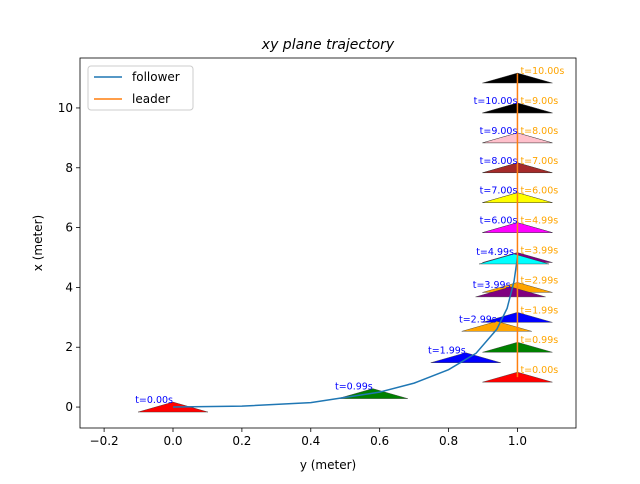 This screenshot has width=640, height=484. What do you see at coordinates (539, 340) in the screenshot?
I see `leader-pose-label: t=0.99s` at bounding box center [539, 340].